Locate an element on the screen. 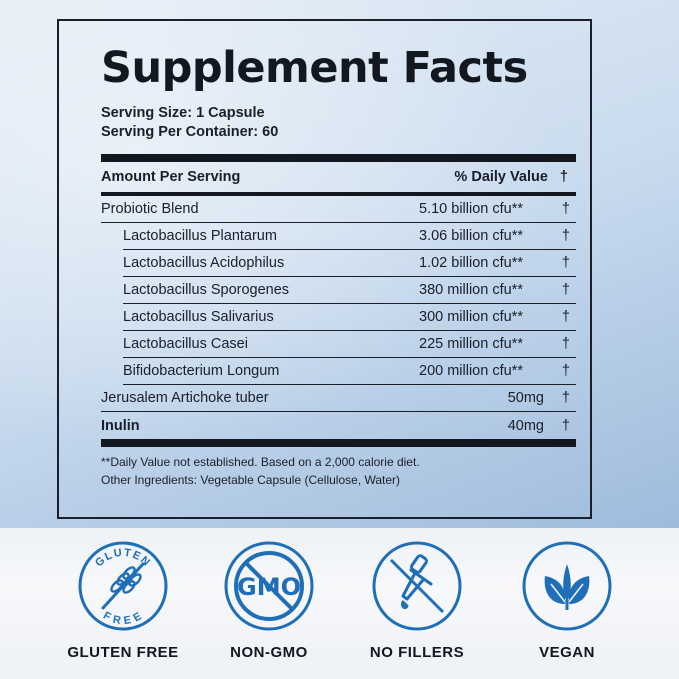 Image resolution: width=679 pixels, height=679 pixels. serving-per-container: Serving Per Container: 60 is located at coordinates (190, 132).